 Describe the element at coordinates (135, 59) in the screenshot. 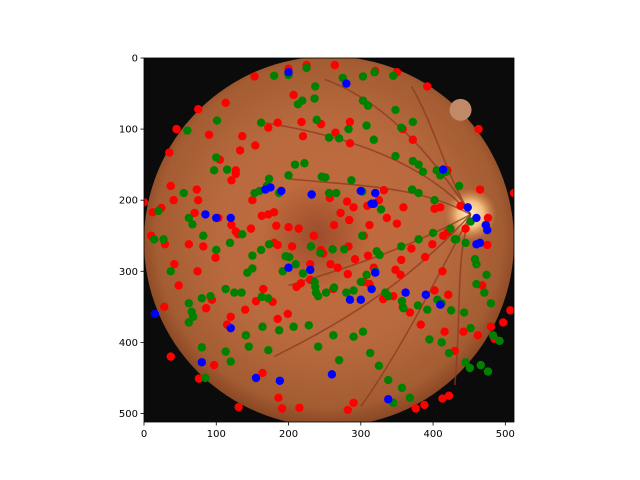

I see `y-tick-label: 0` at that location.